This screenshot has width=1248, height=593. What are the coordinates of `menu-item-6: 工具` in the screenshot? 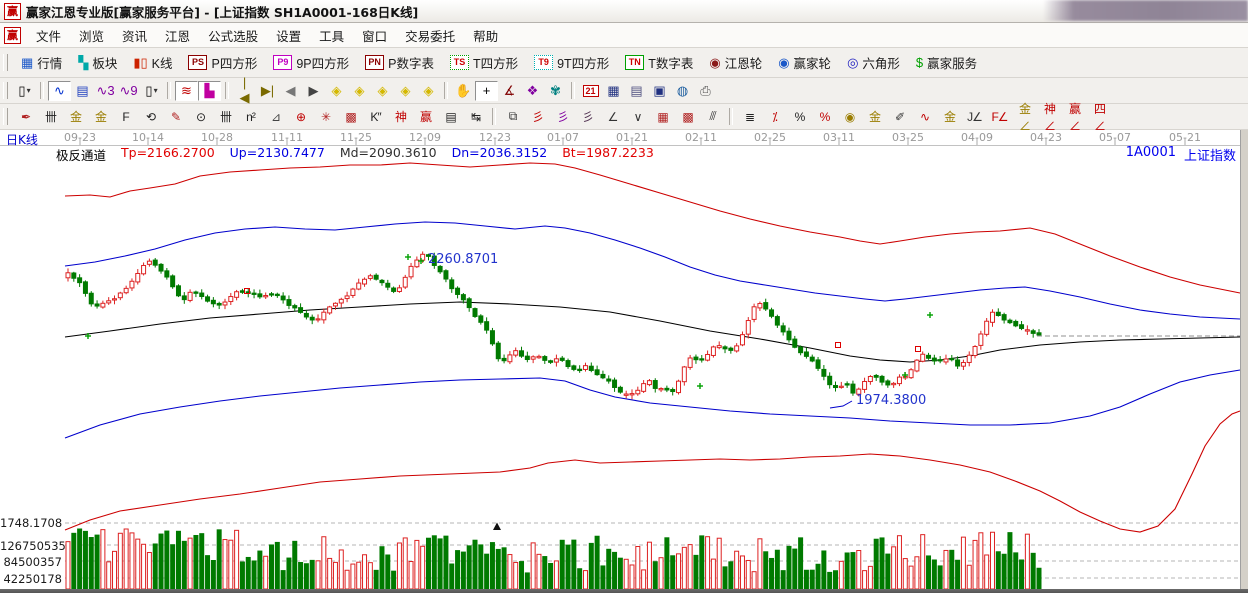 It's located at (332, 36).